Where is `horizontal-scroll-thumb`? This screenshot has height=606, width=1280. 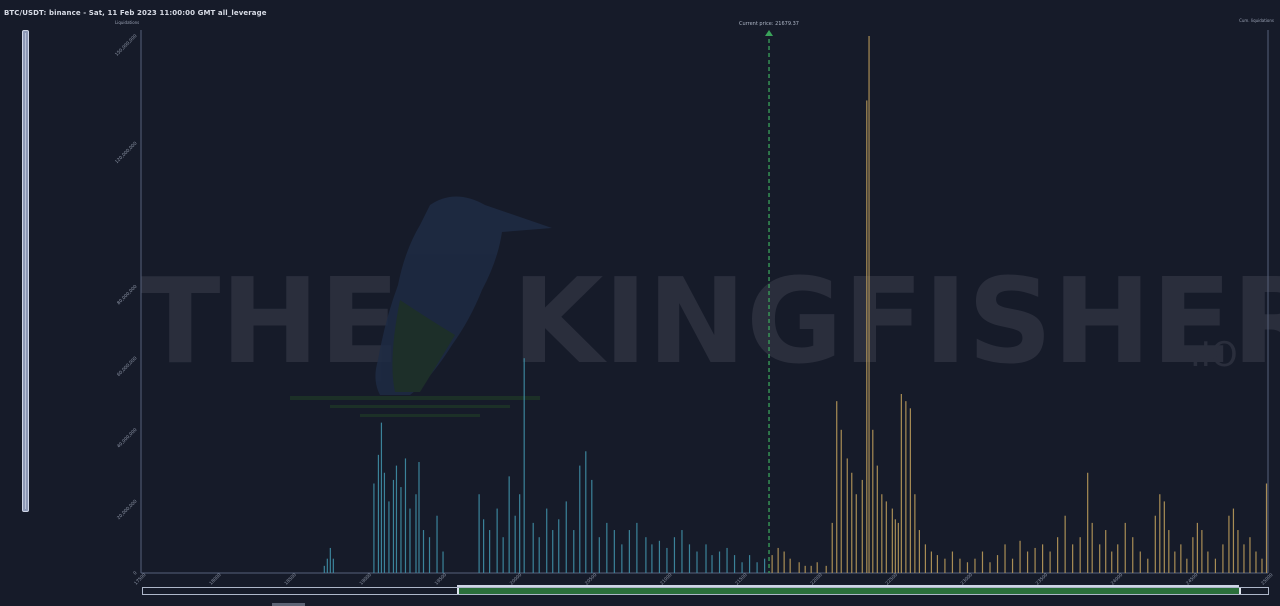
horizontal-scroll-thumb is located at coordinates (288, 604).